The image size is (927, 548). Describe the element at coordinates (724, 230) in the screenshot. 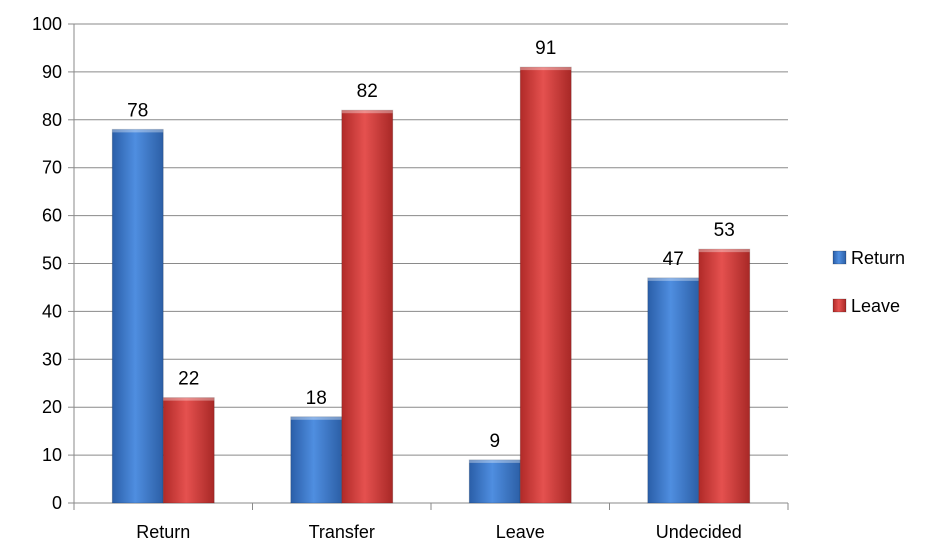

I see `data-label: 53` at that location.